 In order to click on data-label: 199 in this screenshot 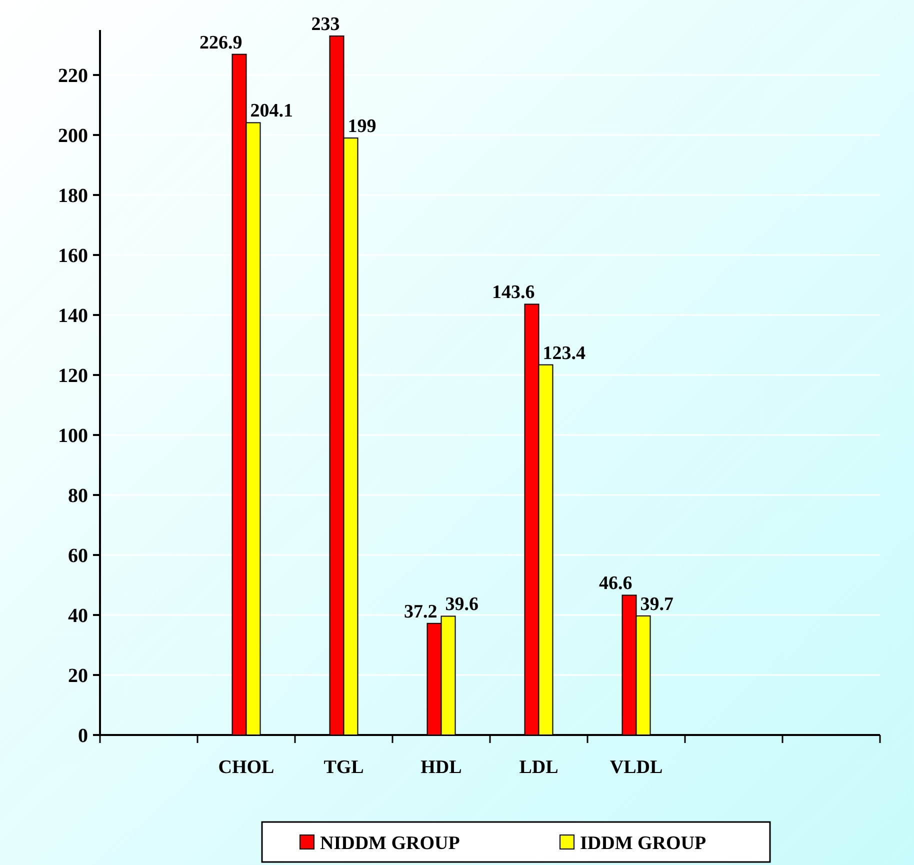, I will do `click(362, 126)`.